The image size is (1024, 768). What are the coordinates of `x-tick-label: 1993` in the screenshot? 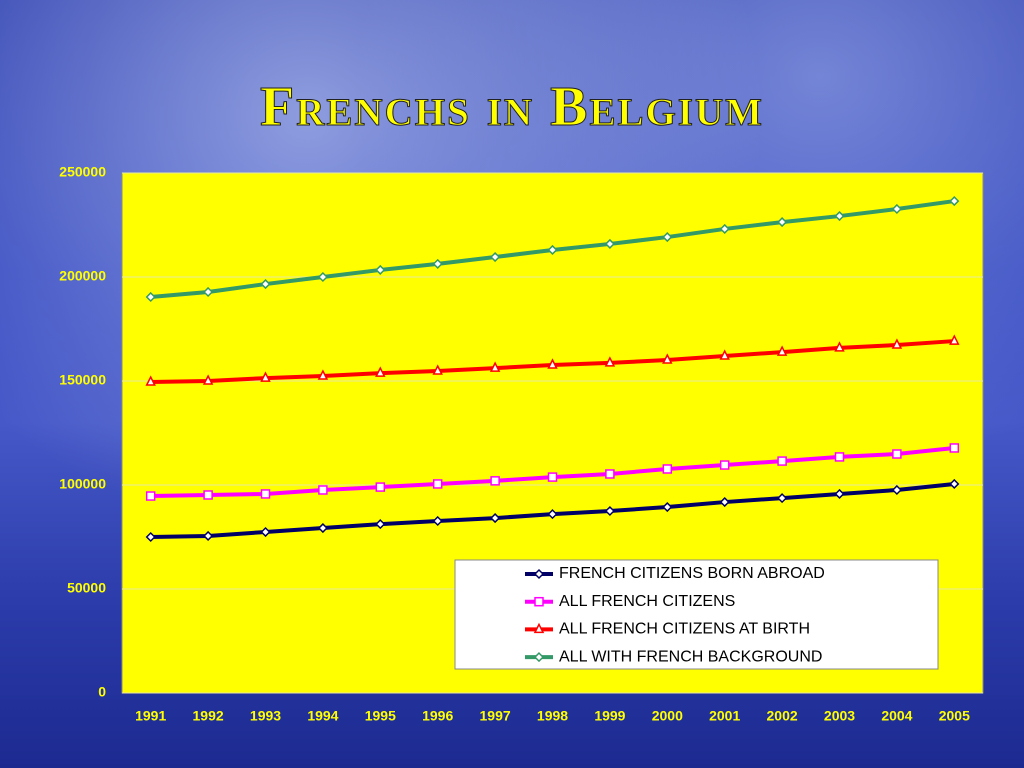 It's located at (265, 716).